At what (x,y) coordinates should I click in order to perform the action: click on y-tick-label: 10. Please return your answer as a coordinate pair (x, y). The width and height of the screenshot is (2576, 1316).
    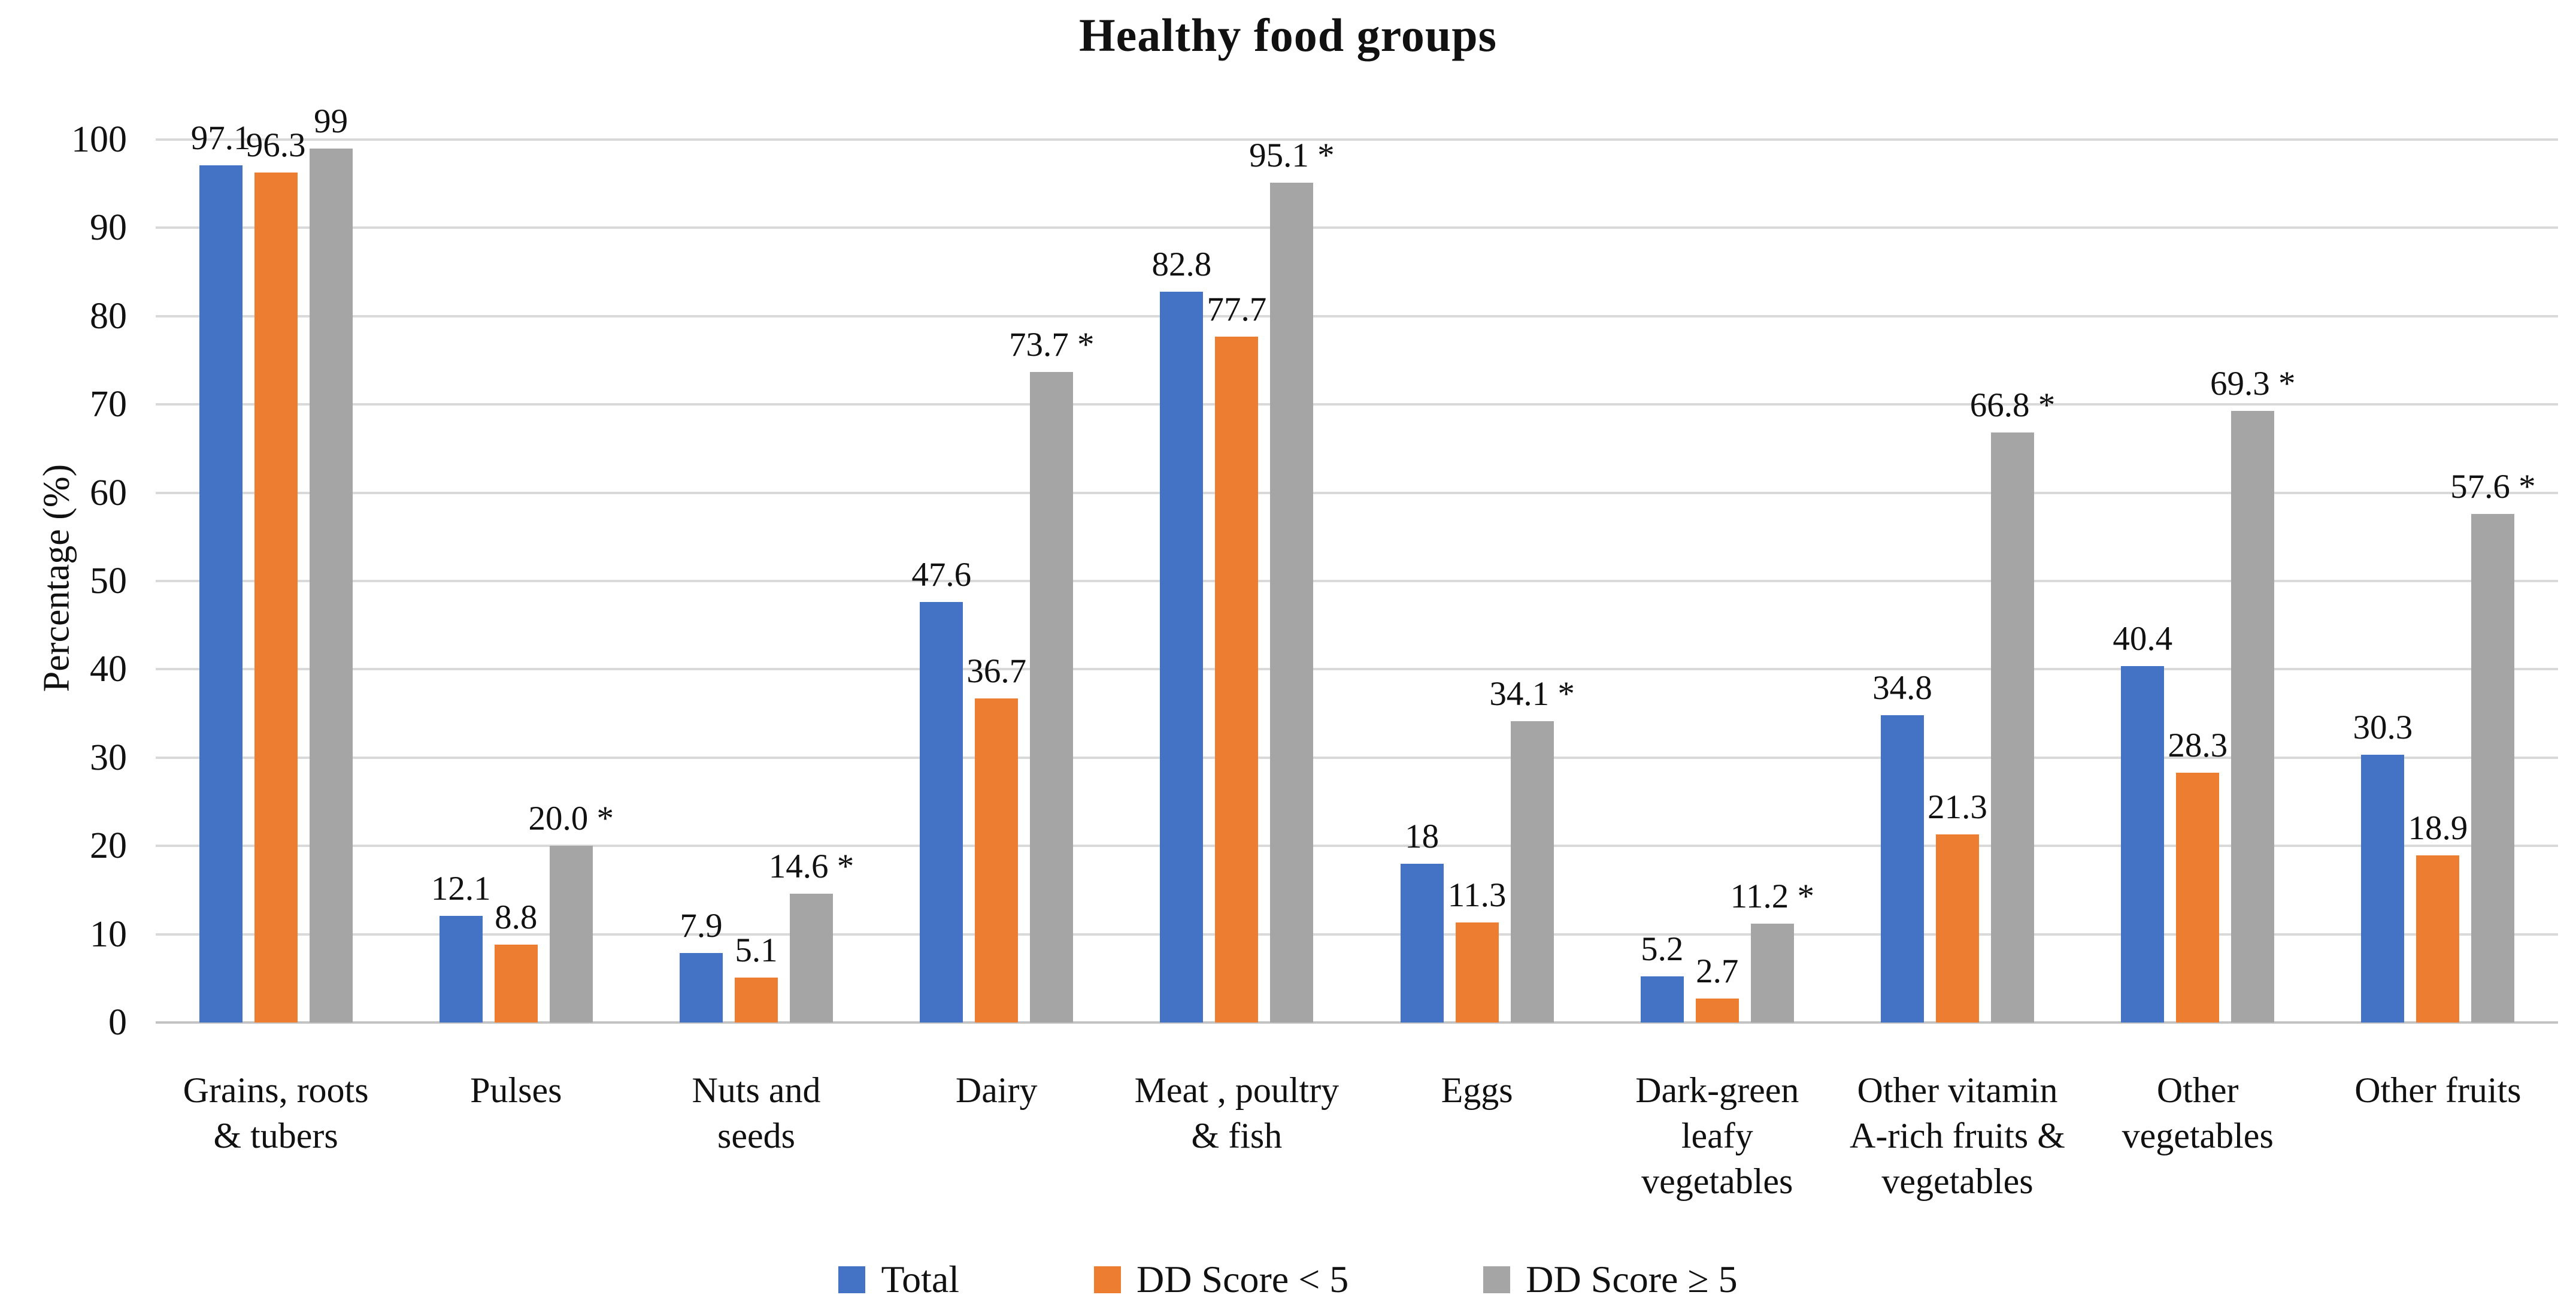
    Looking at the image, I should click on (108, 934).